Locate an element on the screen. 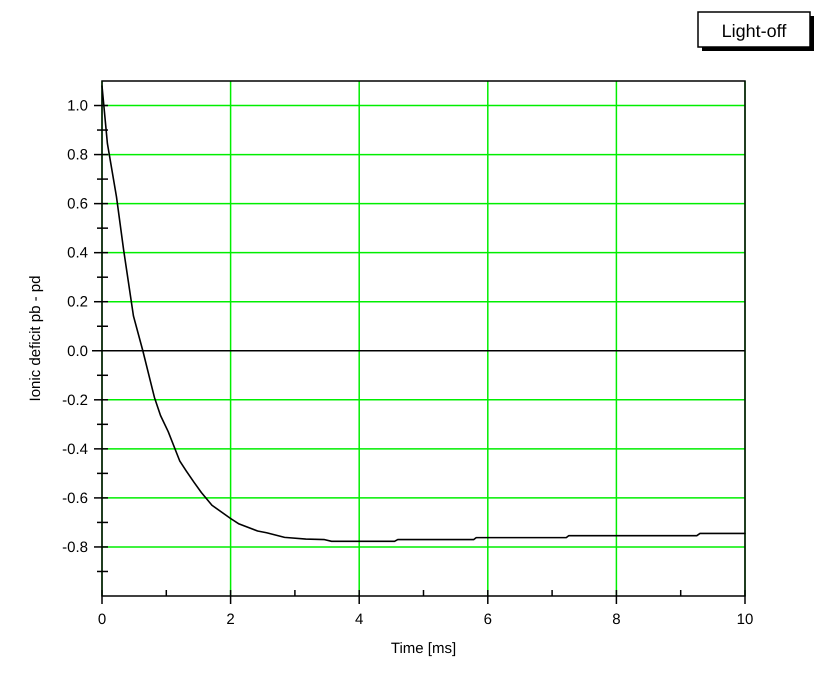  y-axis-title: Ionic deficit pb - pd is located at coordinates (35, 339).